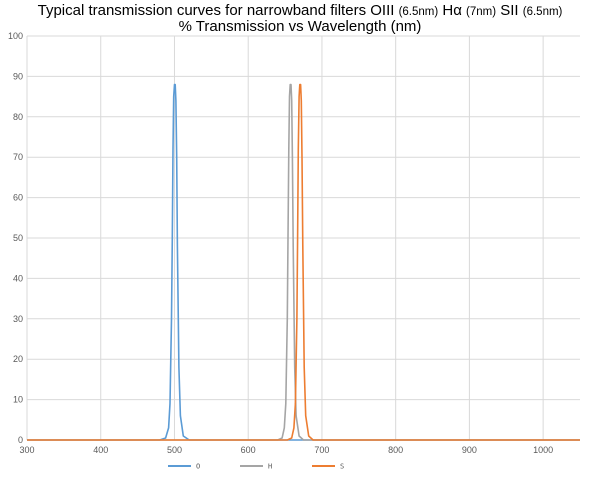 Image resolution: width=600 pixels, height=481 pixels. What do you see at coordinates (198, 467) in the screenshot?
I see `legend-label-o: O` at bounding box center [198, 467].